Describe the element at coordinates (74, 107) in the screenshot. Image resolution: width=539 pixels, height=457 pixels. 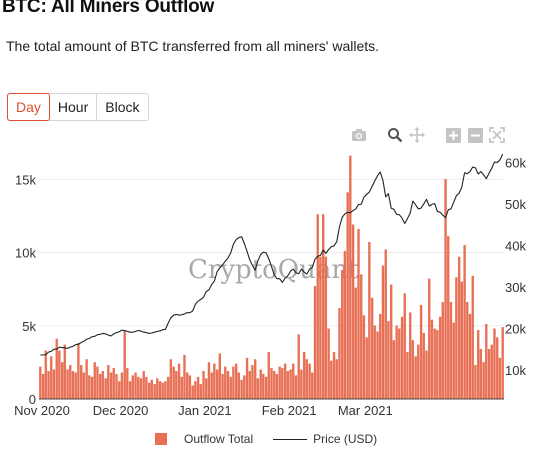
I see `tab-hour: Hour` at that location.